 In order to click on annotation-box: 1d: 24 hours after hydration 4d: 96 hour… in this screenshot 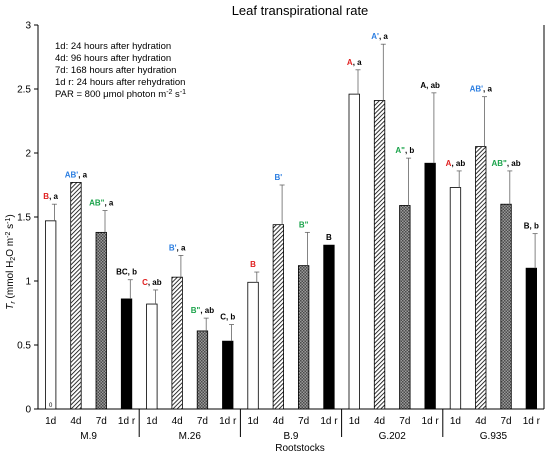, I will do `click(120, 70)`.